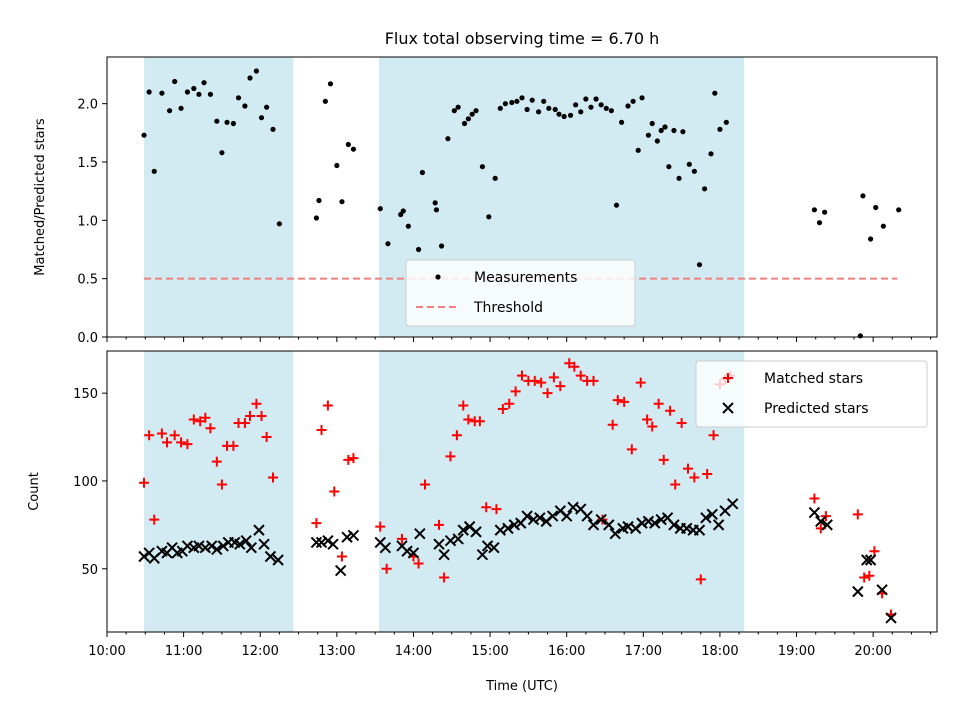  What do you see at coordinates (728, 378) in the screenshot?
I see `legend-matched-swatch` at bounding box center [728, 378].